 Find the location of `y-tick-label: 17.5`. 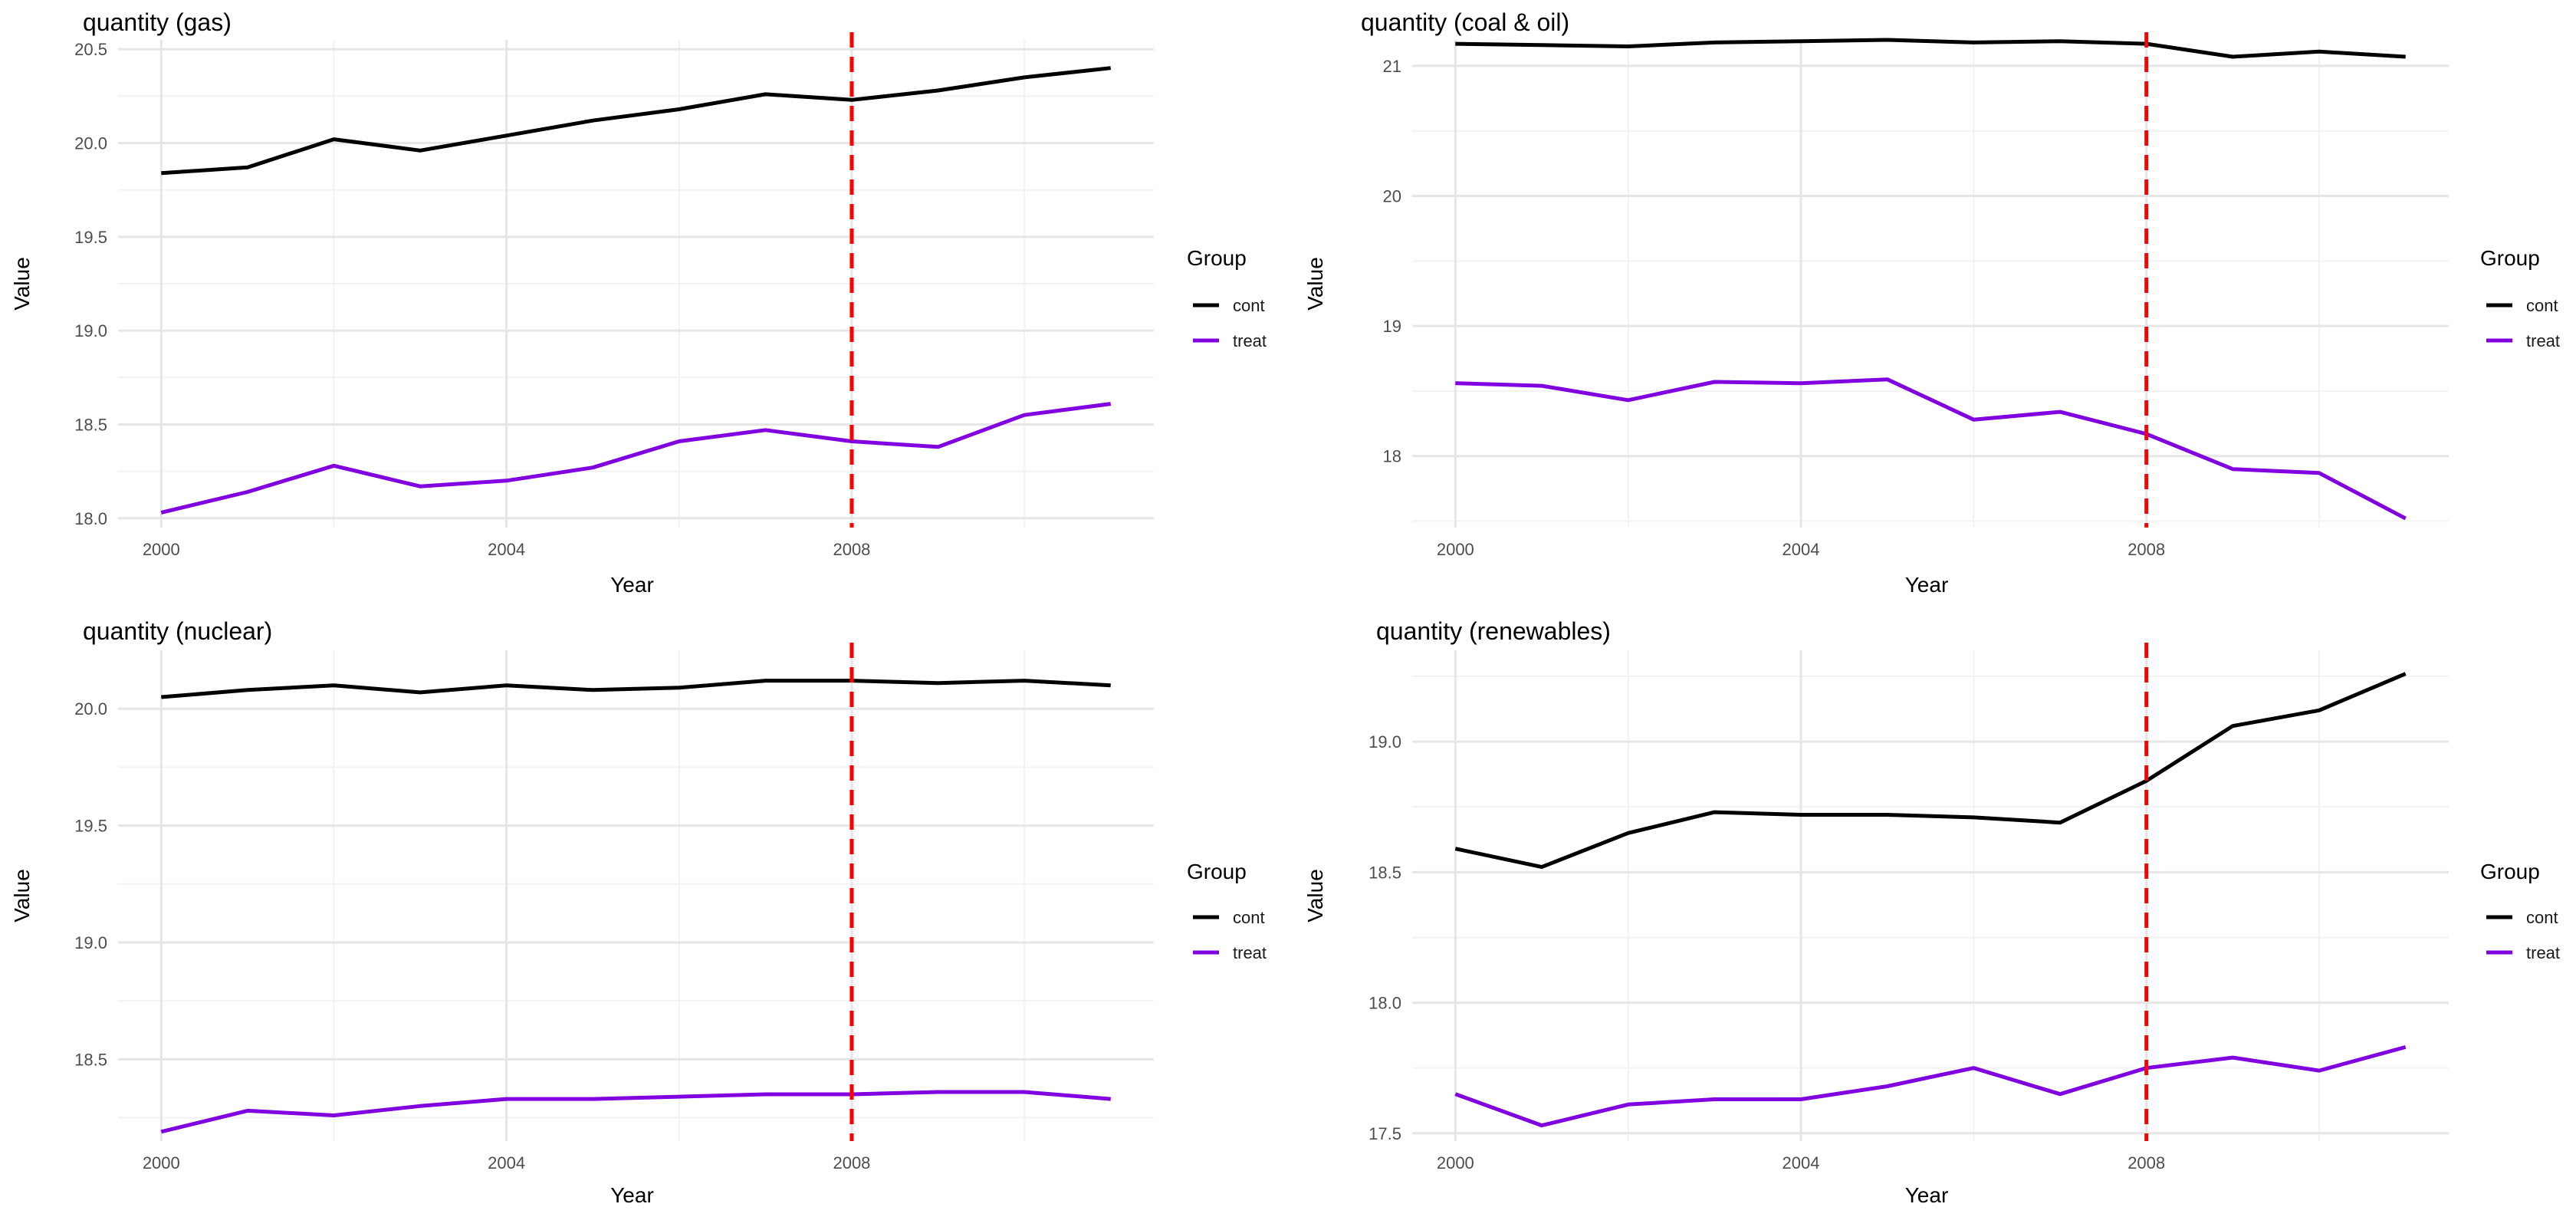

y-tick-label: 17.5 is located at coordinates (1384, 1133).